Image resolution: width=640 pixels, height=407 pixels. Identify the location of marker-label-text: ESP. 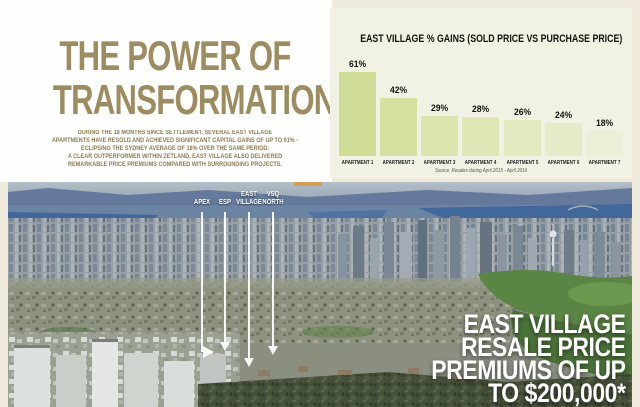
(225, 202).